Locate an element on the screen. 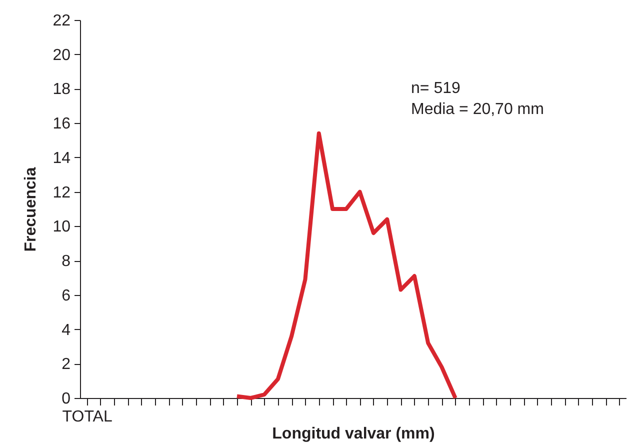 This screenshot has height=448, width=635. y-tick-label: 4 is located at coordinates (66, 330).